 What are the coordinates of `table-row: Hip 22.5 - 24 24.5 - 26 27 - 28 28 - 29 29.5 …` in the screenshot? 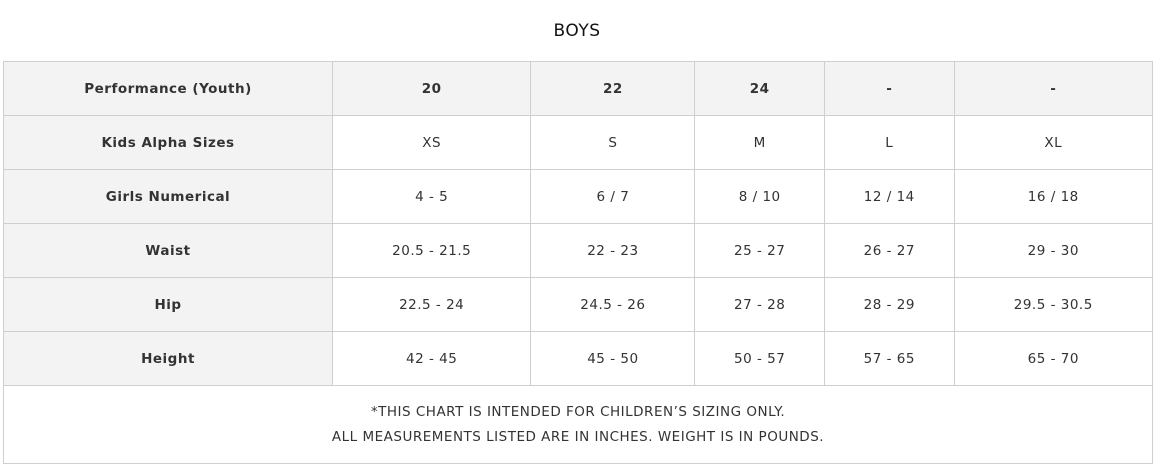 It's located at (578, 304).